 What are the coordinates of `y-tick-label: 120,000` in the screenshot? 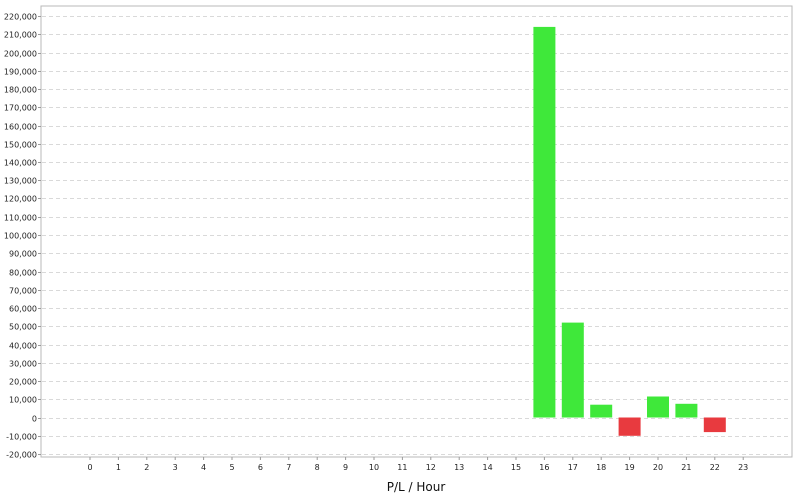 It's located at (20, 199).